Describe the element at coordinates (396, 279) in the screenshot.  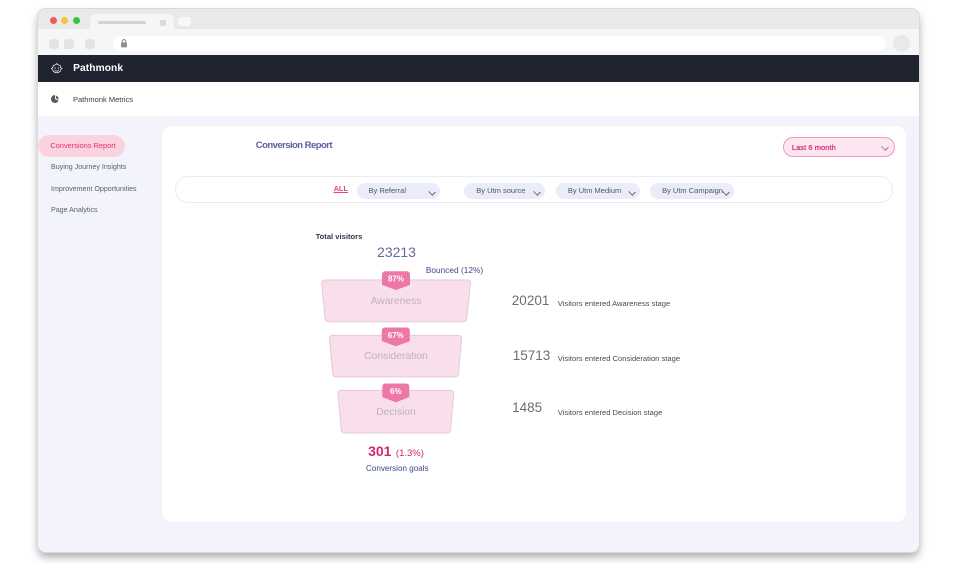
I see `svg-text: 87%` at that location.